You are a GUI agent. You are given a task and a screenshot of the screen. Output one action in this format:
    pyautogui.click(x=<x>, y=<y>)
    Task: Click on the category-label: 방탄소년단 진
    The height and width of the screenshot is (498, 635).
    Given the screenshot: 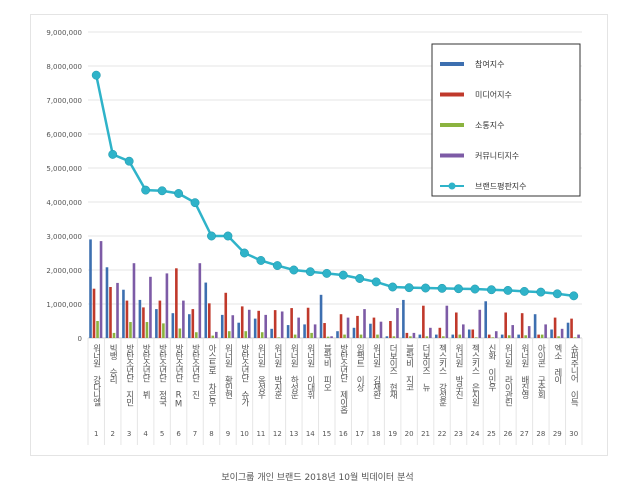 What is the action you would take?
    pyautogui.click(x=195, y=371)
    